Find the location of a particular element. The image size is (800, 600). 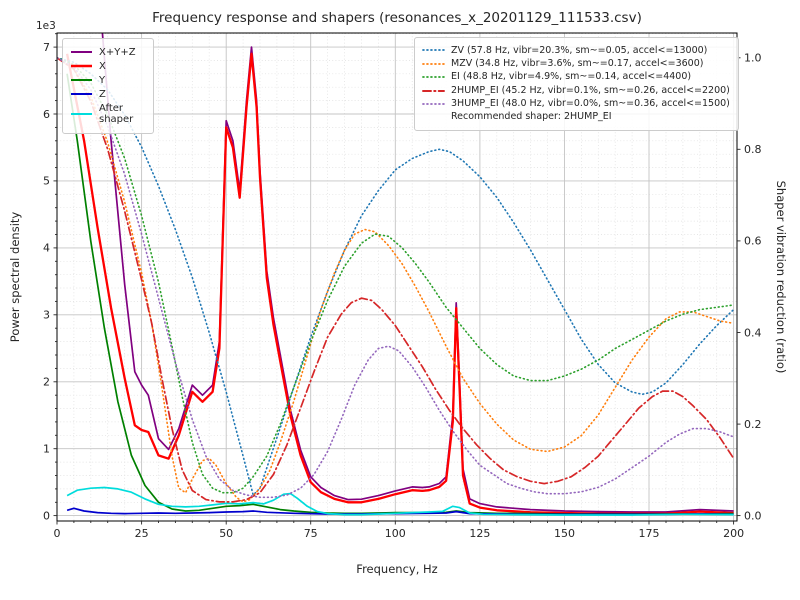

svg-text: 4 is located at coordinates (46, 248).